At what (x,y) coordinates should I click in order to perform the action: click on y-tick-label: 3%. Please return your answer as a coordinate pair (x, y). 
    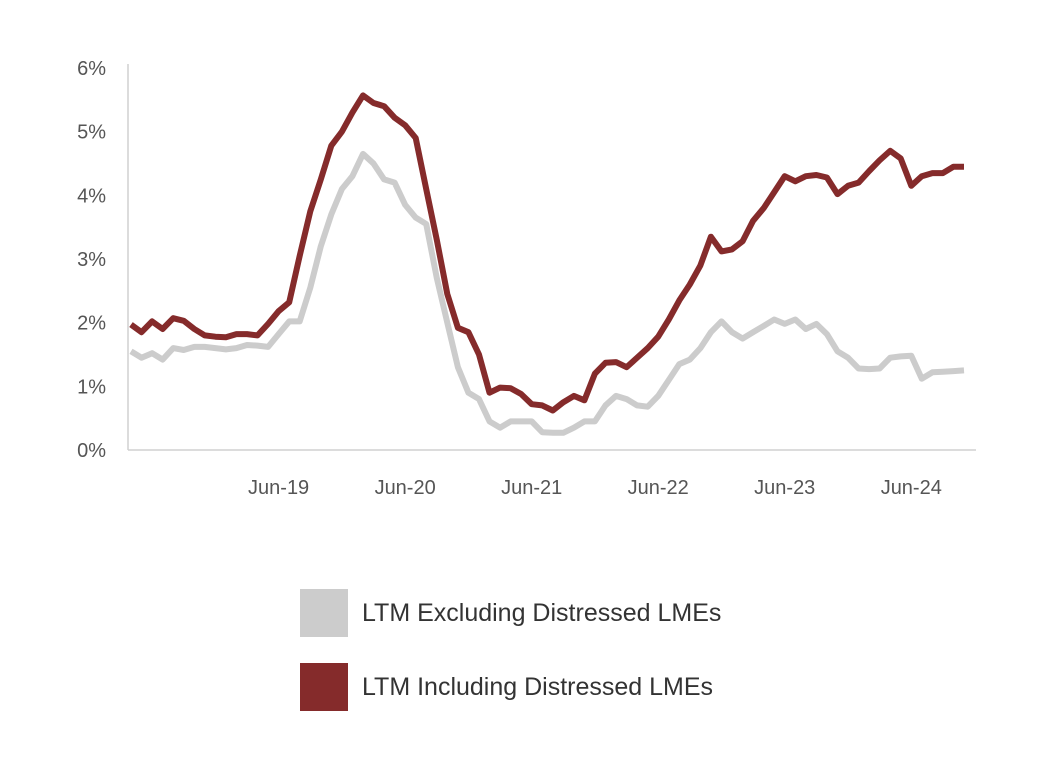
    Looking at the image, I should click on (91, 260).